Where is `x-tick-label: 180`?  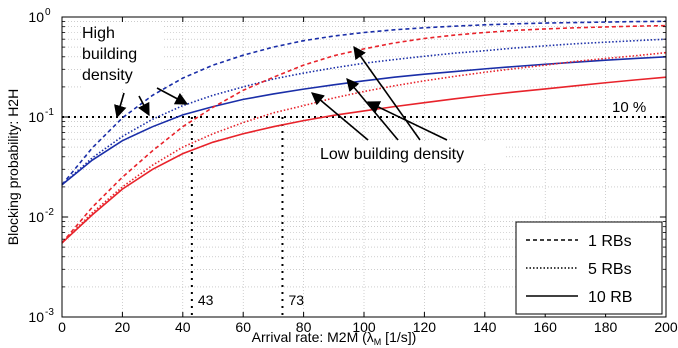 x-tick-label: 180 is located at coordinates (606, 327).